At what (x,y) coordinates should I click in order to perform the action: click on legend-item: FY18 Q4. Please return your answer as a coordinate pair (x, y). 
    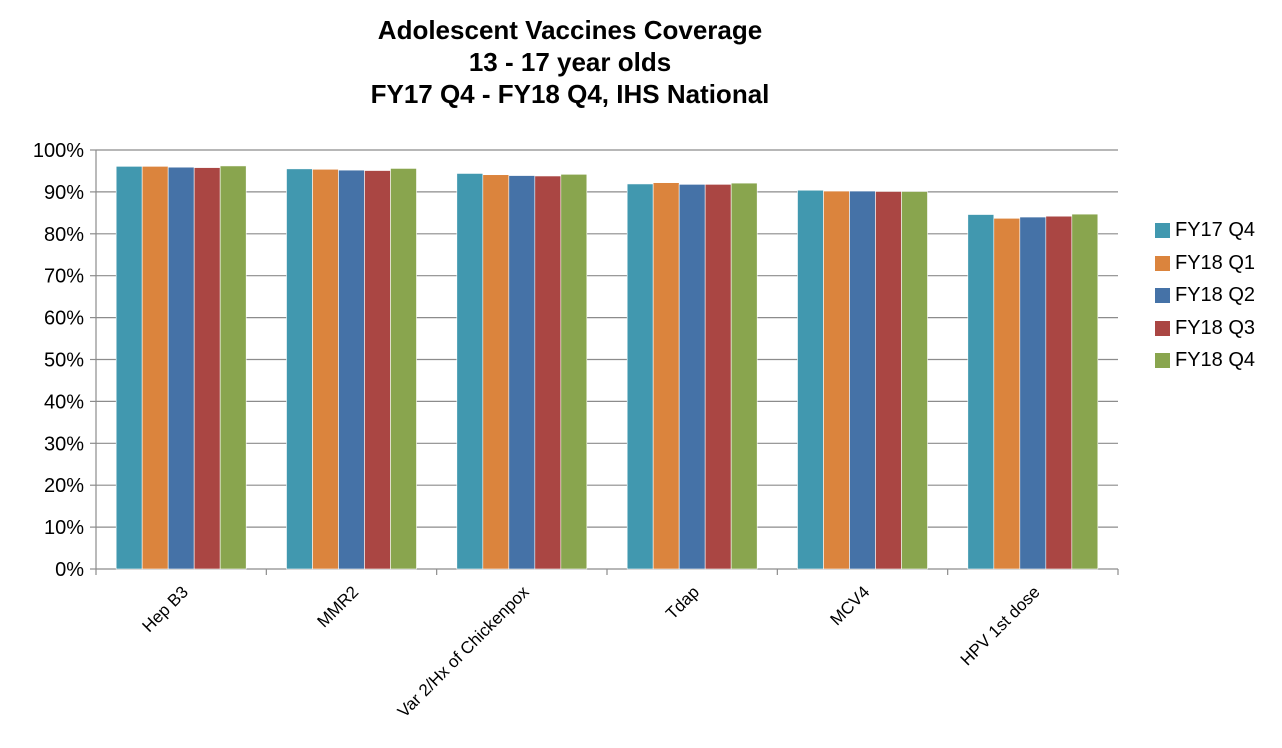
    Looking at the image, I should click on (1205, 360).